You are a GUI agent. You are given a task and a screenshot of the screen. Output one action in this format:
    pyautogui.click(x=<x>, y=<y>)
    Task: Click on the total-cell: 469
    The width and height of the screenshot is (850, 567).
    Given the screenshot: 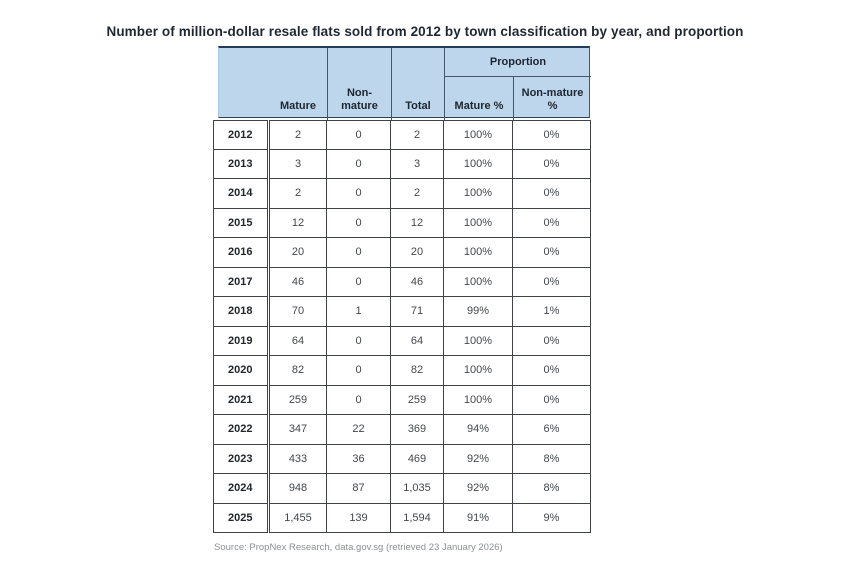 What is the action you would take?
    pyautogui.click(x=417, y=459)
    